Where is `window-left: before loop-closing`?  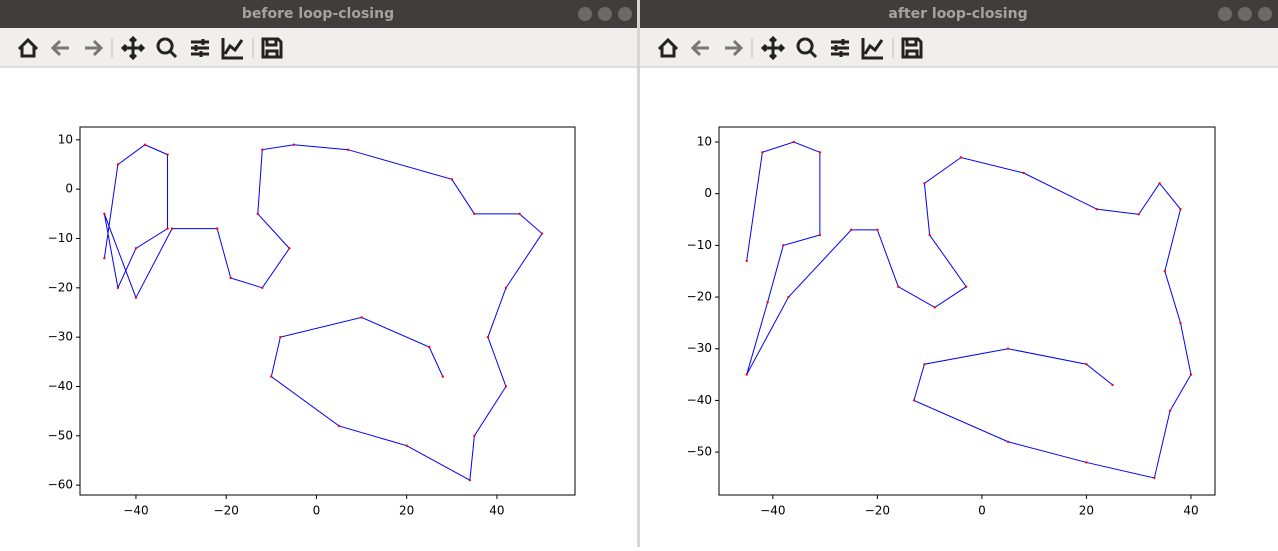 window-left: before loop-closing is located at coordinates (318, 34).